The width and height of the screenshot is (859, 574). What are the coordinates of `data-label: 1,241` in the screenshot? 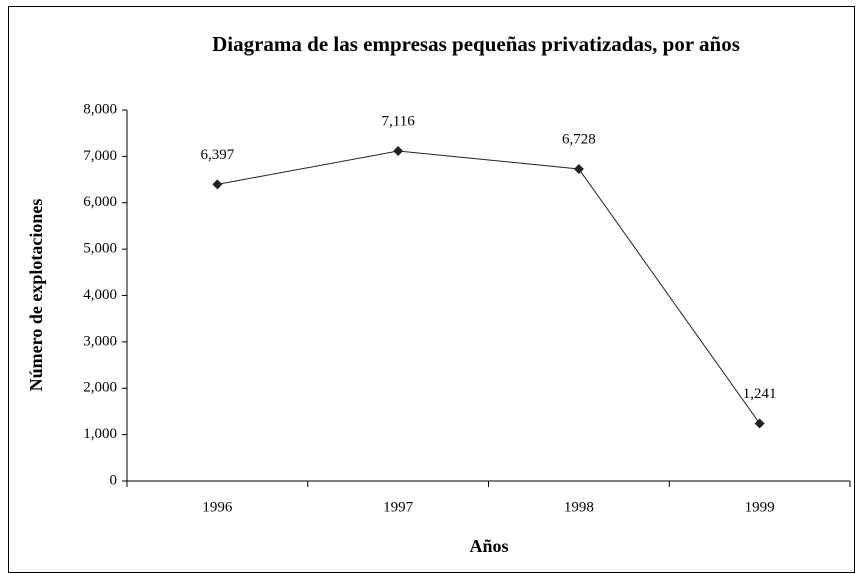 It's located at (760, 394).